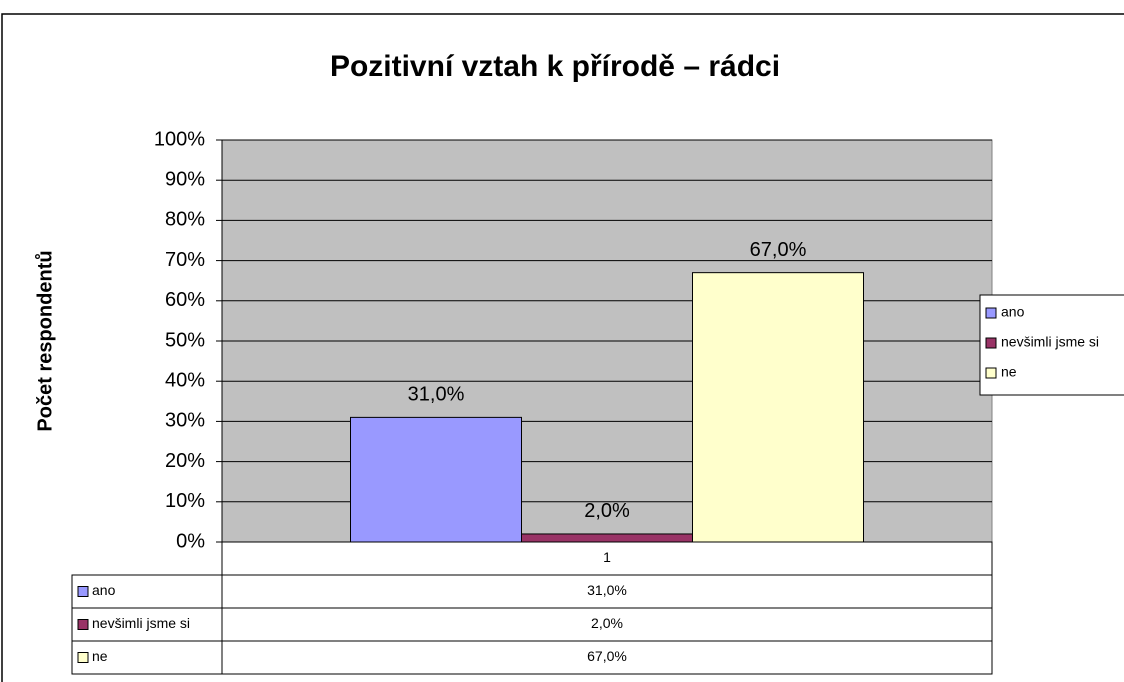 The image size is (1124, 682). What do you see at coordinates (436, 395) in the screenshot?
I see `data-label: 31,0%` at bounding box center [436, 395].